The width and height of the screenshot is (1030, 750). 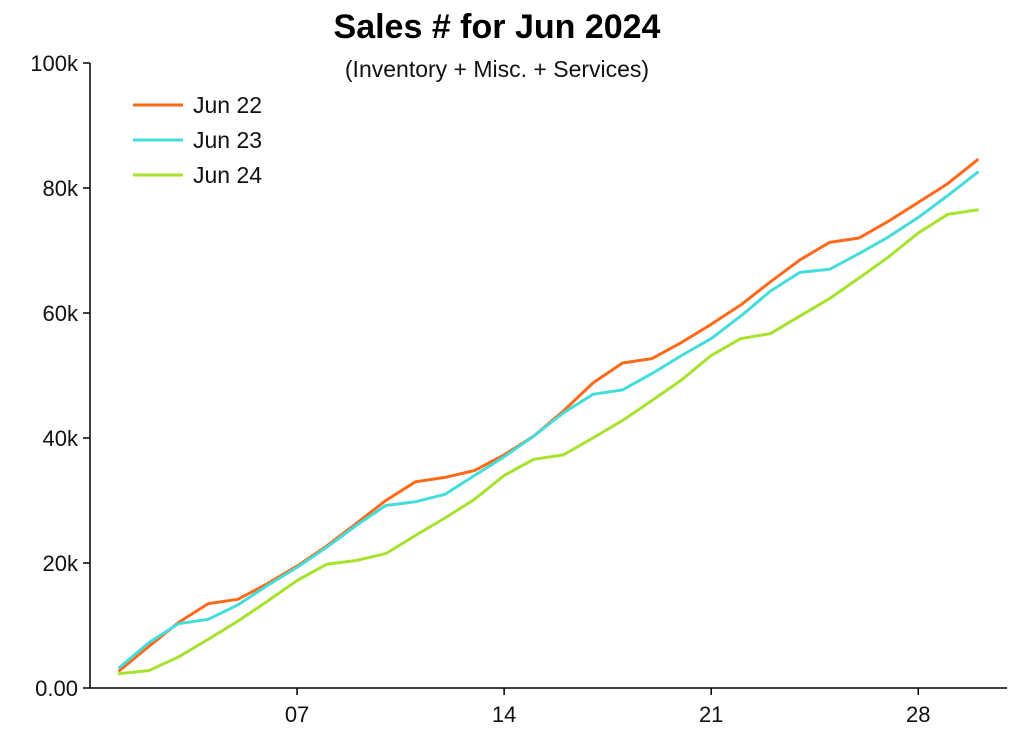 I want to click on legend: Jun 22 Jun 23 Jun 24, so click(x=197, y=140).